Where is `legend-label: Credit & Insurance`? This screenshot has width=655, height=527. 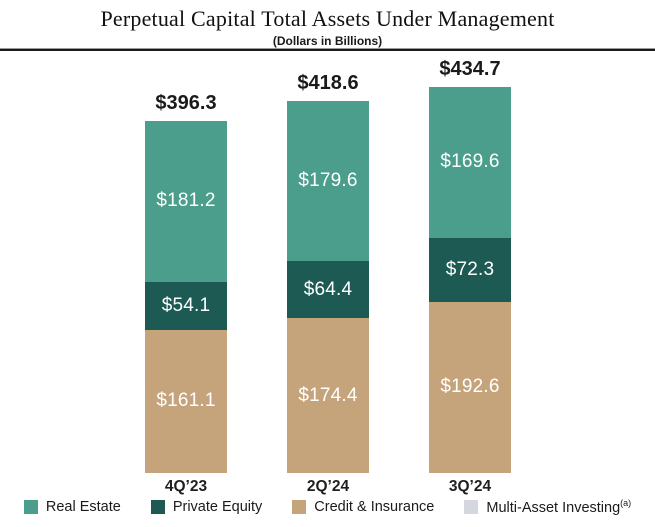
legend-label: Credit & Insurance is located at coordinates (374, 506).